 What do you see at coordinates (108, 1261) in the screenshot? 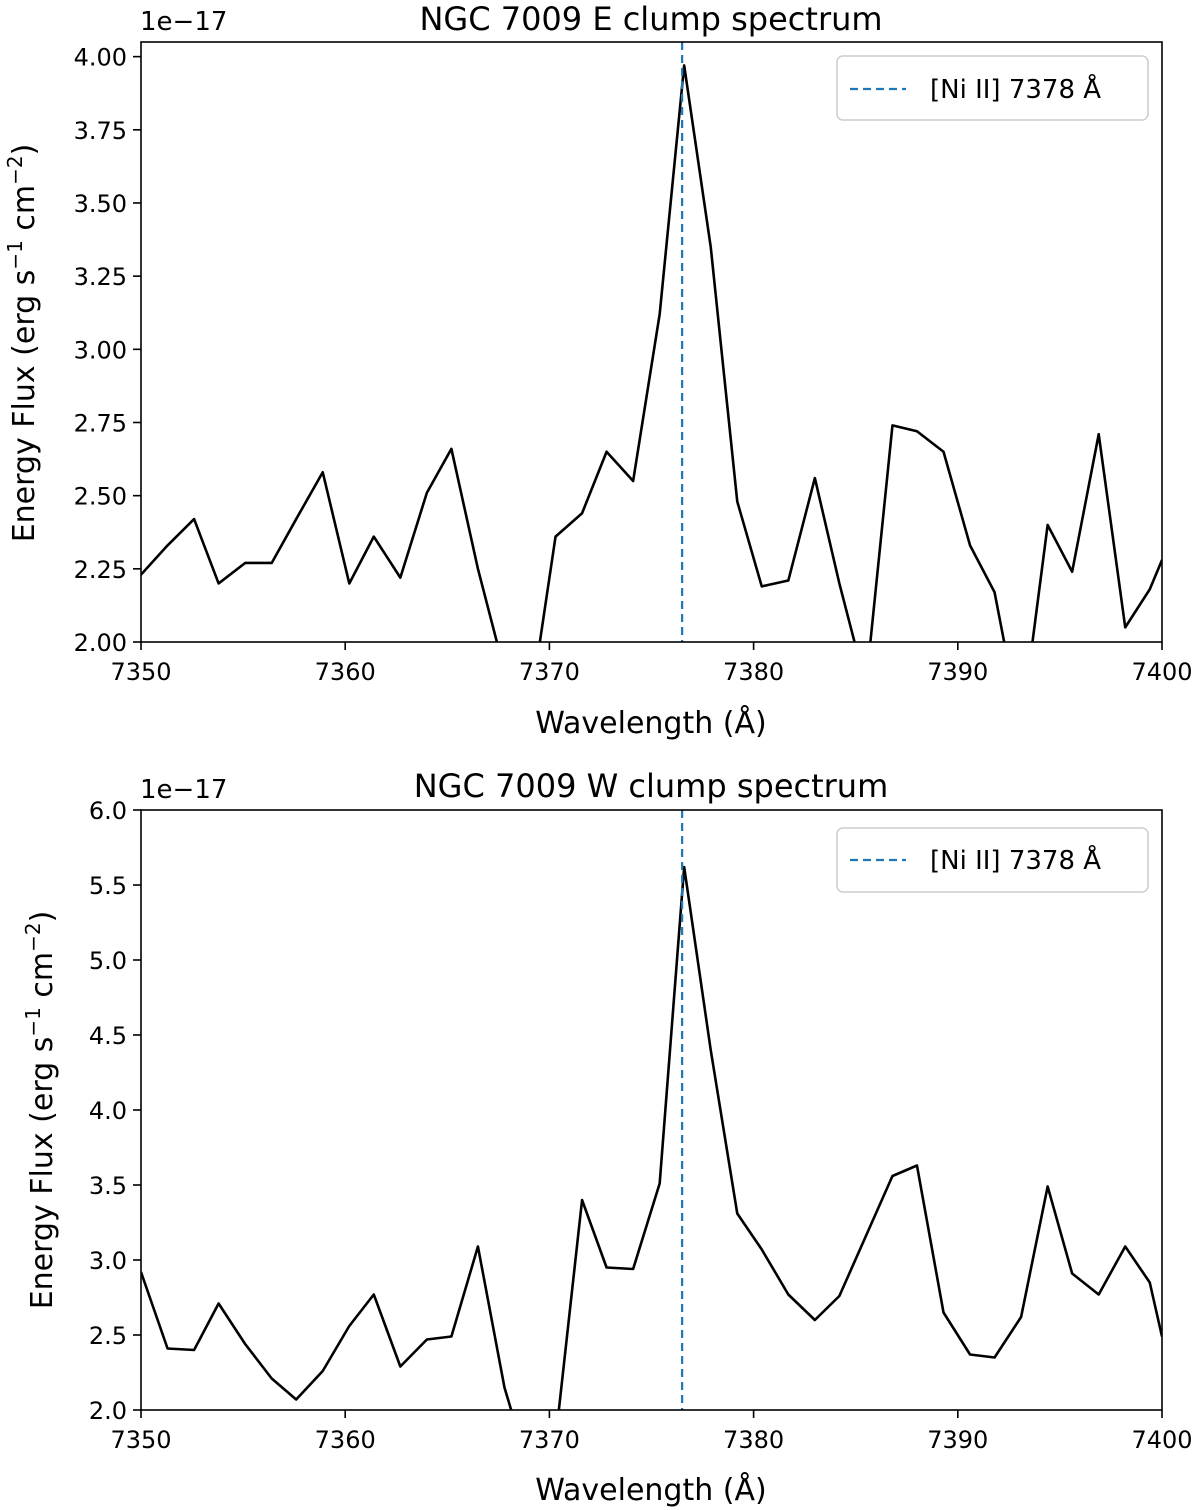
I see `y-tick-label: 3.0` at bounding box center [108, 1261].